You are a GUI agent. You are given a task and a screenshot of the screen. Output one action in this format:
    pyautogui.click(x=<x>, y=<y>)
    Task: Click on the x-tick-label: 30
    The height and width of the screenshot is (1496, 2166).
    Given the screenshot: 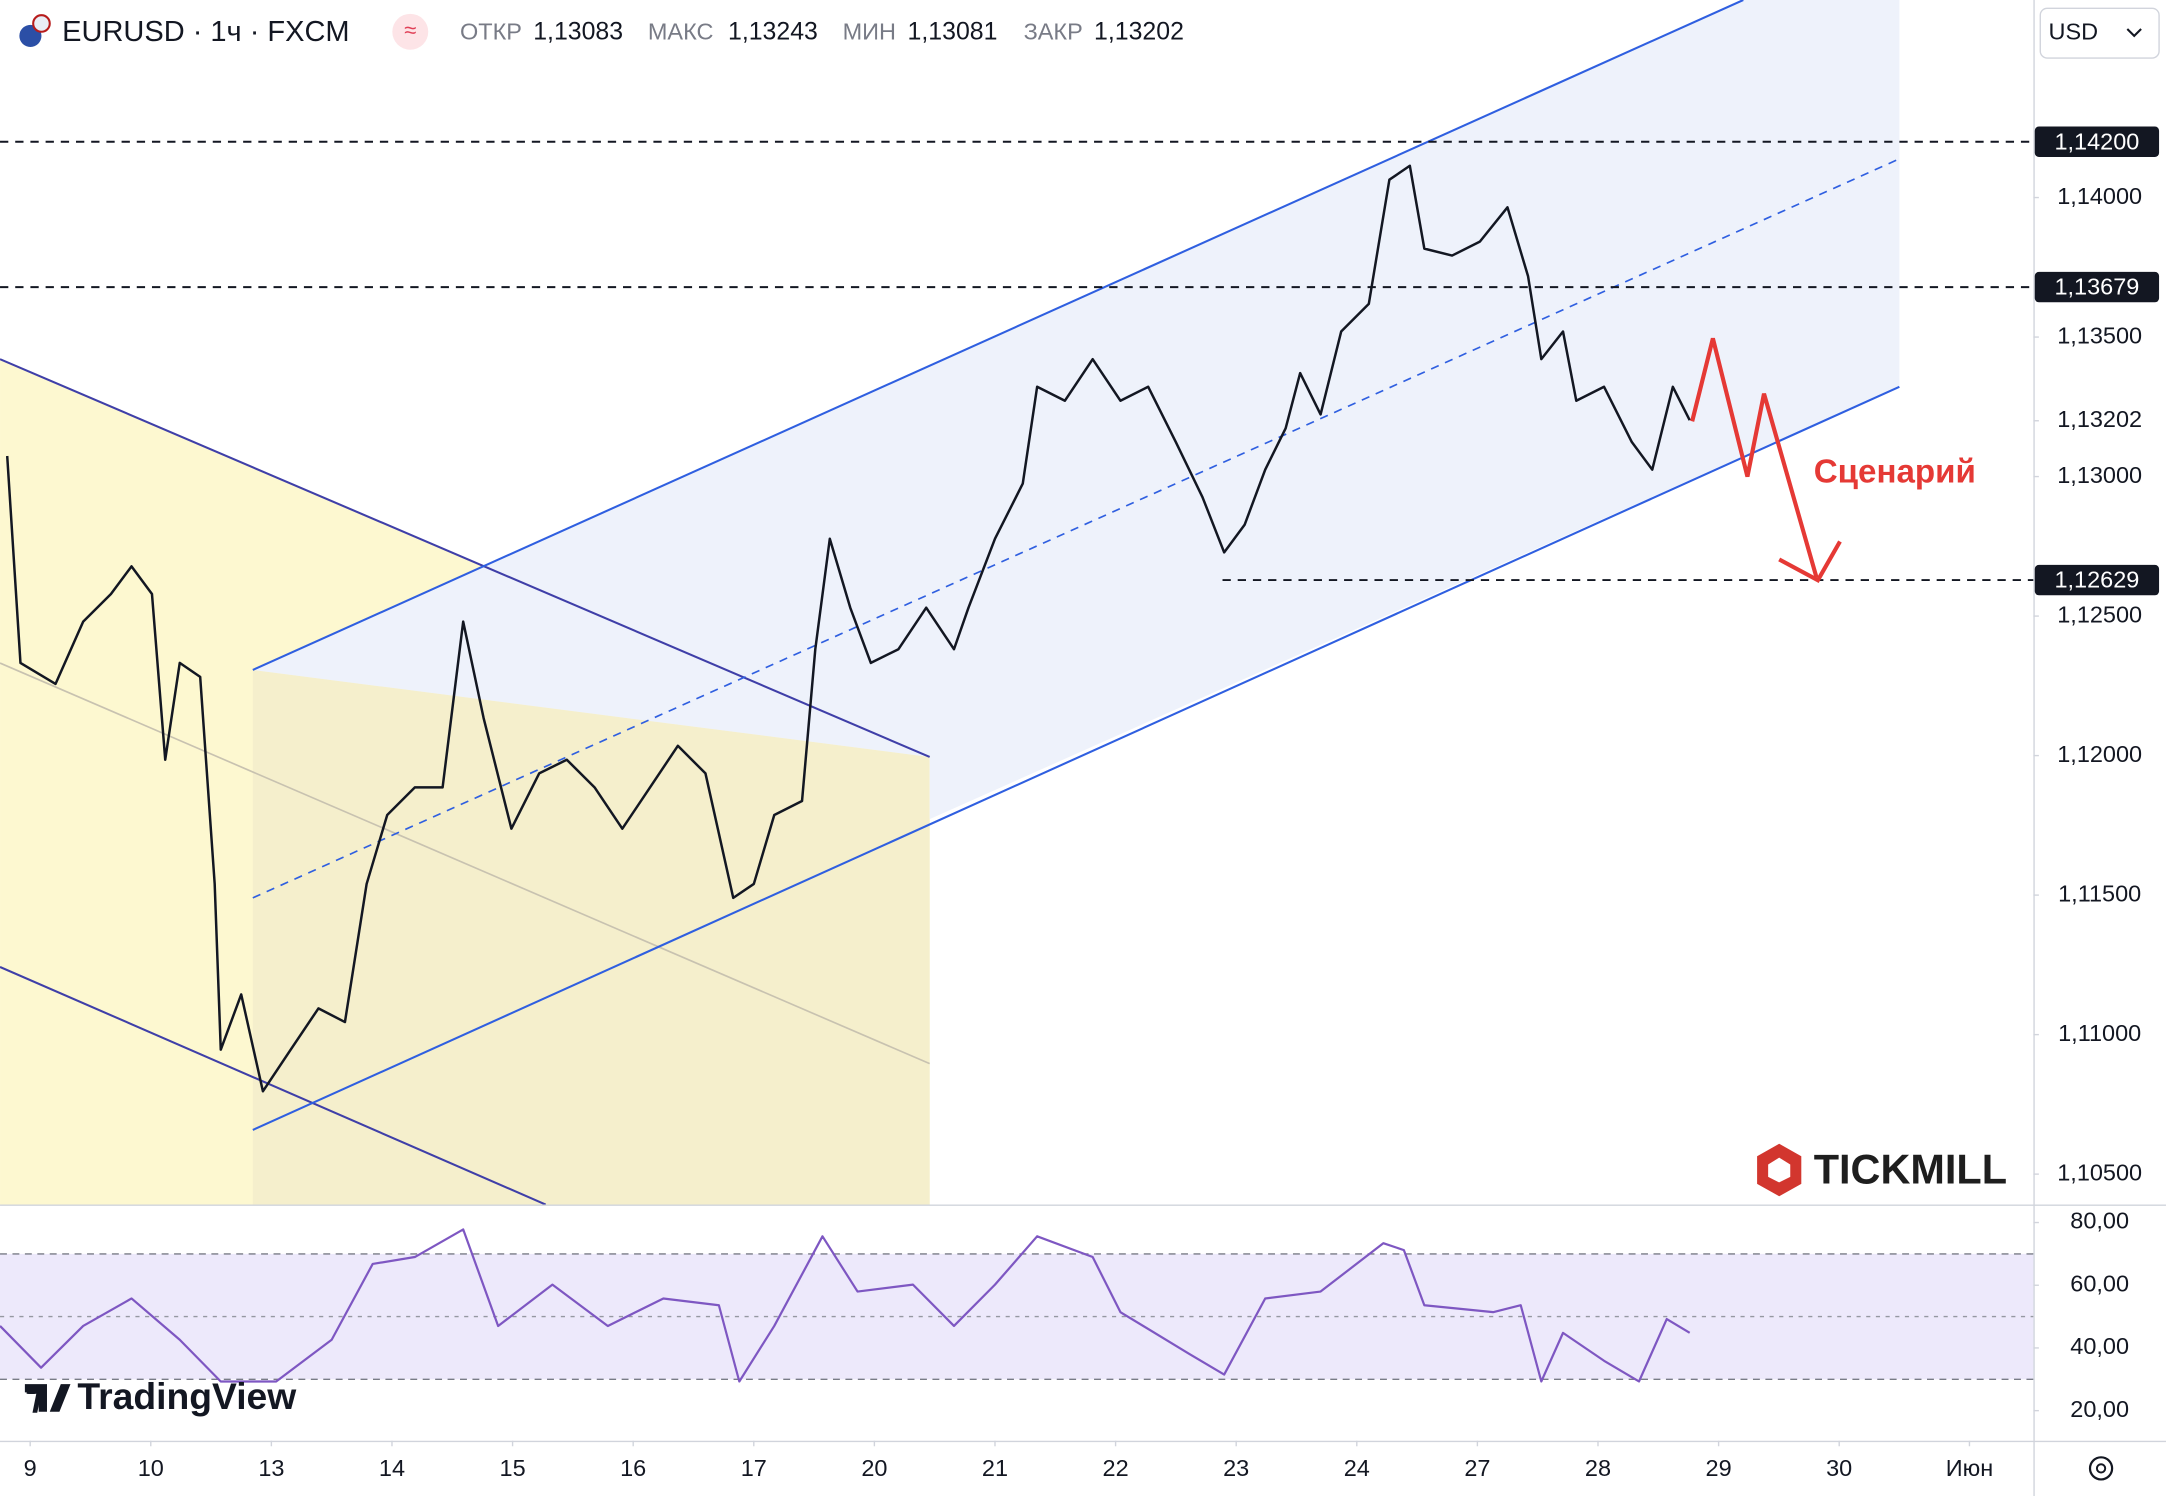 What is the action you would take?
    pyautogui.click(x=1839, y=1468)
    